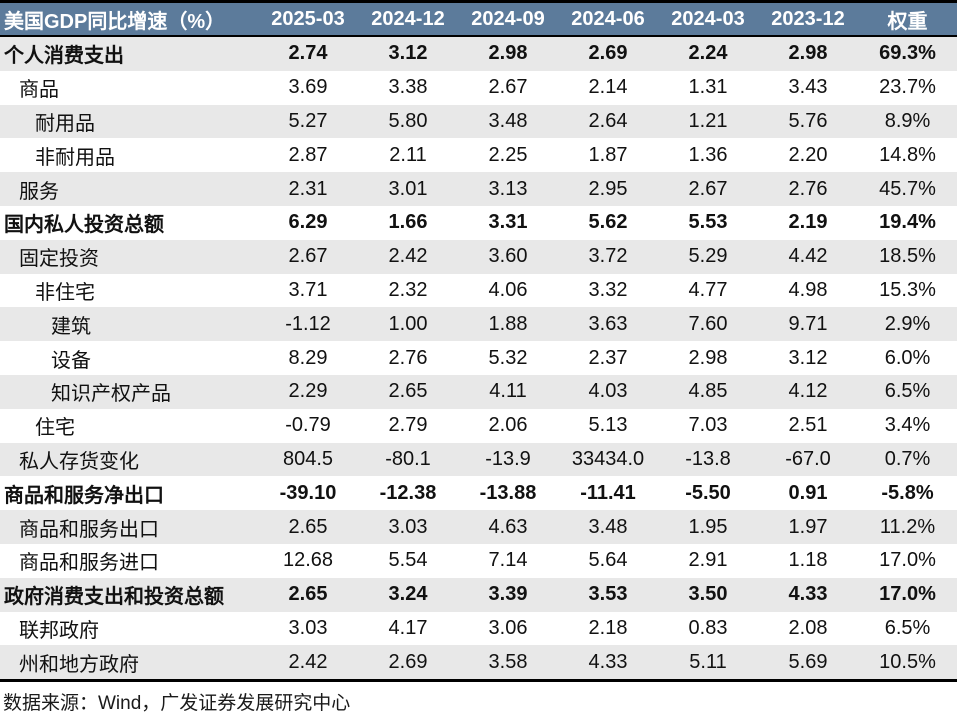  Describe the element at coordinates (59, 259) in the screenshot. I see `row-label: 固定投资` at that location.